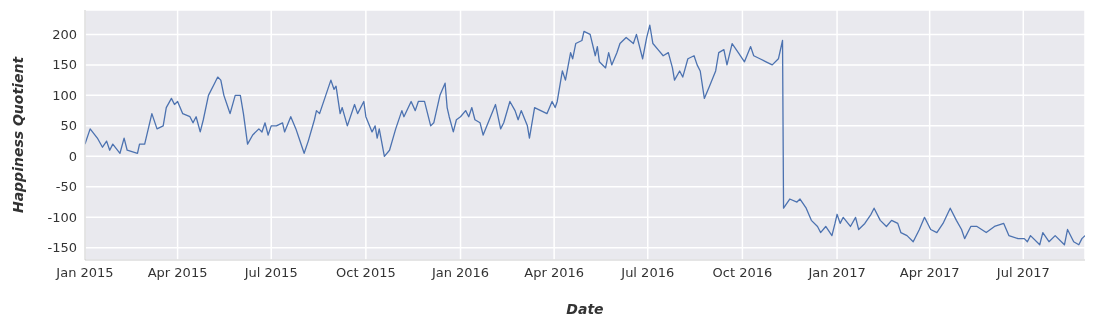  I want to click on x-tick-label: Apr 2015, so click(177, 273).